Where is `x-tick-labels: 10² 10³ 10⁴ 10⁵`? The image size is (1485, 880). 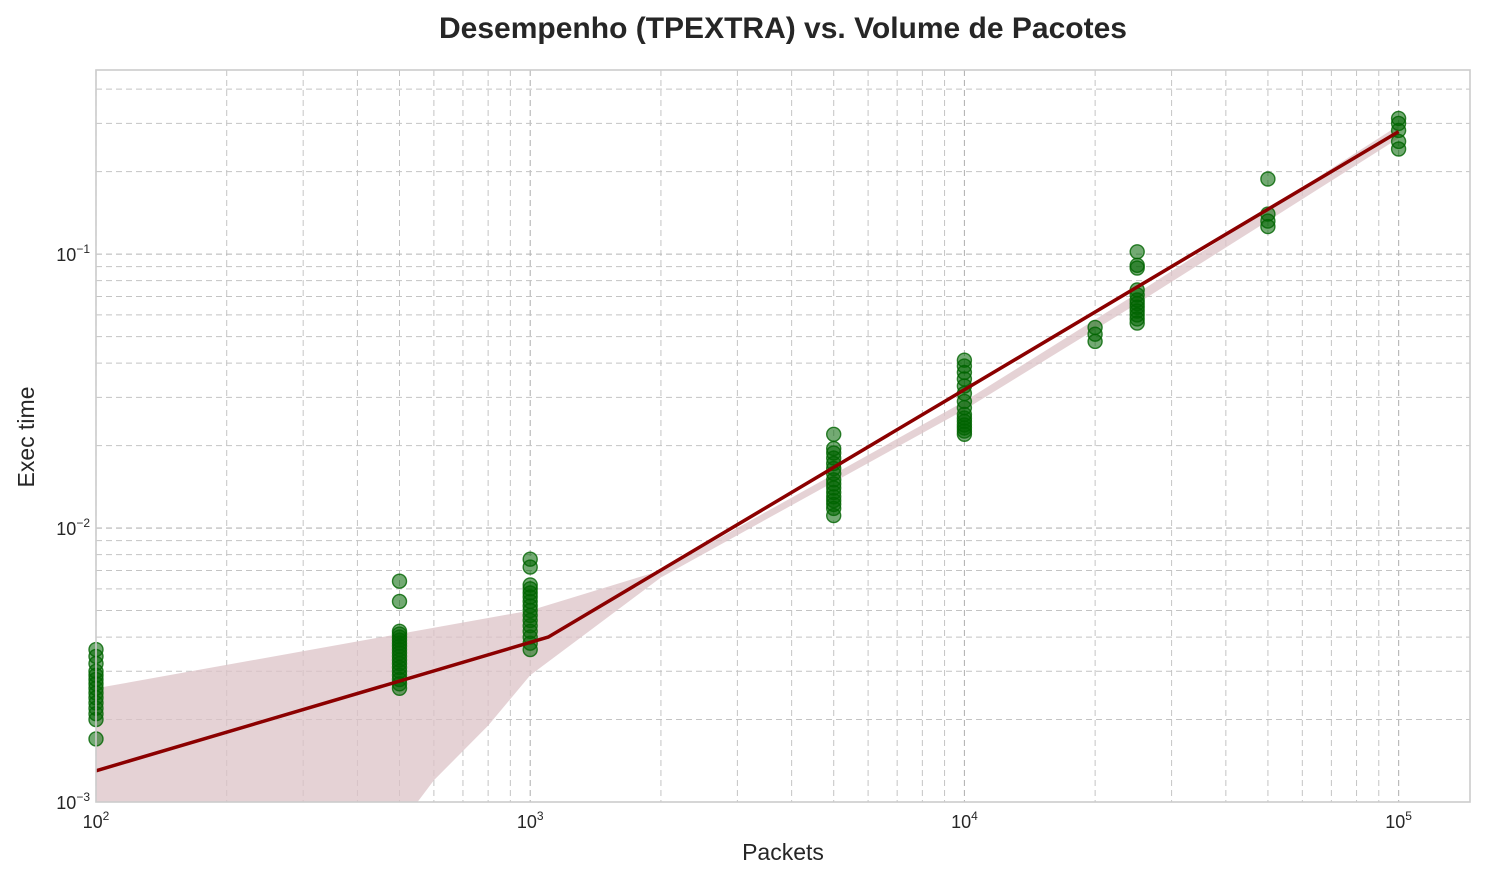
x-tick-labels: 10² 10³ 10⁴ 10⁵ is located at coordinates (748, 820).